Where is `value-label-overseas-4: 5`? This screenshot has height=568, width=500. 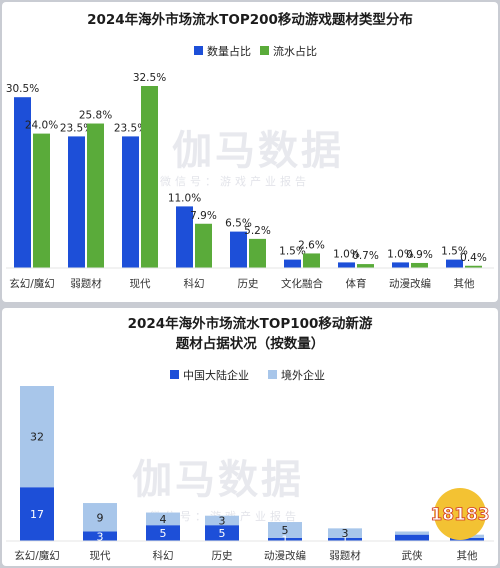
value-label-overseas-4: 5 is located at coordinates (285, 530).